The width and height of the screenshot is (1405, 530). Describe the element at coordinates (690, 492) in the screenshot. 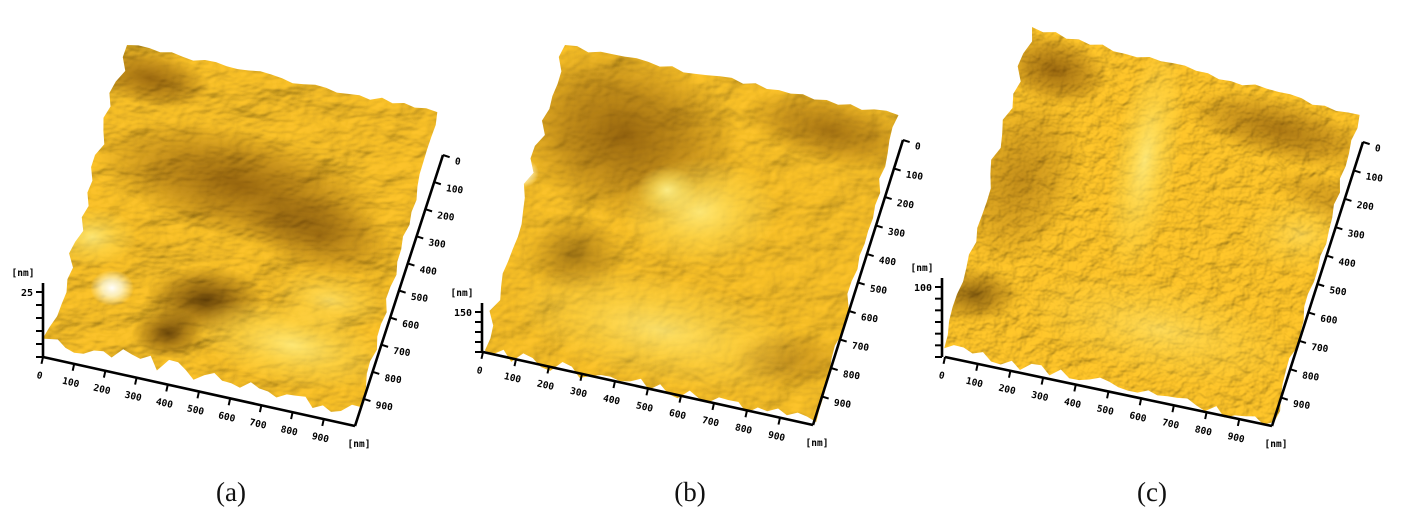

I see `caption-b: (b)` at that location.